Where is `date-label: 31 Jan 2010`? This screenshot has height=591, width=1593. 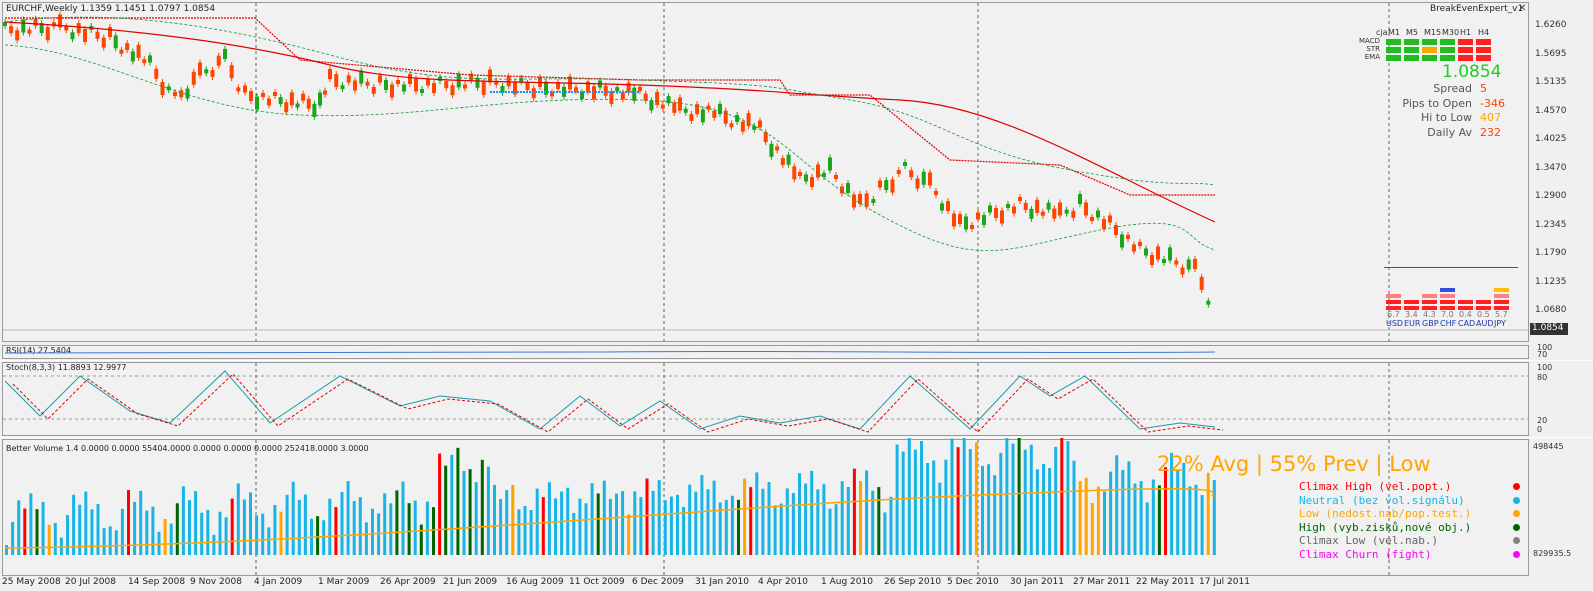 date-label: 31 Jan 2010 is located at coordinates (722, 582).